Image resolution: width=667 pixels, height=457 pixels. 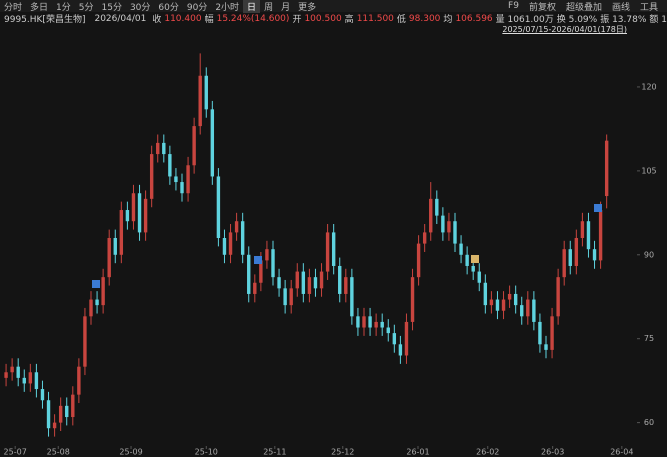 What do you see at coordinates (513, 6) in the screenshot?
I see `tool-button: F9` at bounding box center [513, 6].